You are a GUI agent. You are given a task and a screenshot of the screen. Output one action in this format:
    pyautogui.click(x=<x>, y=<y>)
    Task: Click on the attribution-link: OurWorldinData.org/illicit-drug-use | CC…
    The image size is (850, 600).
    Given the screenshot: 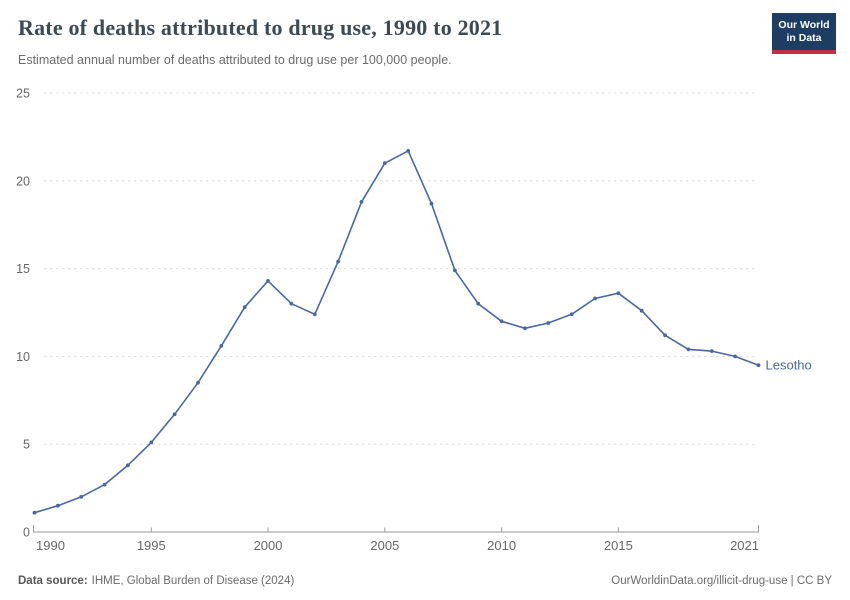 What is the action you would take?
    pyautogui.click(x=721, y=581)
    